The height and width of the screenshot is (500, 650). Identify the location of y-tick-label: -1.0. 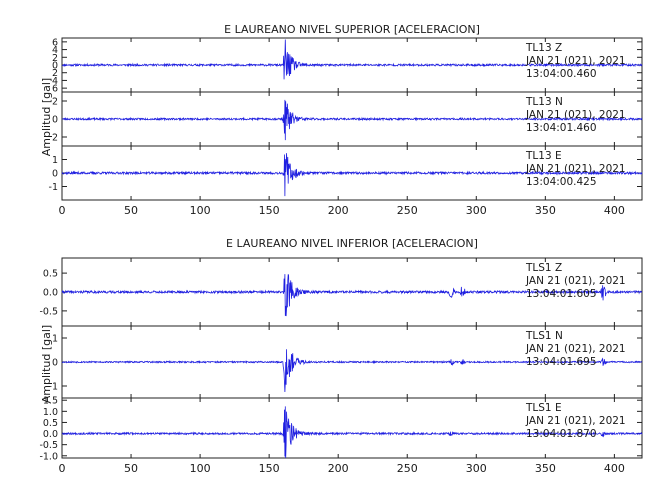
(48, 456).